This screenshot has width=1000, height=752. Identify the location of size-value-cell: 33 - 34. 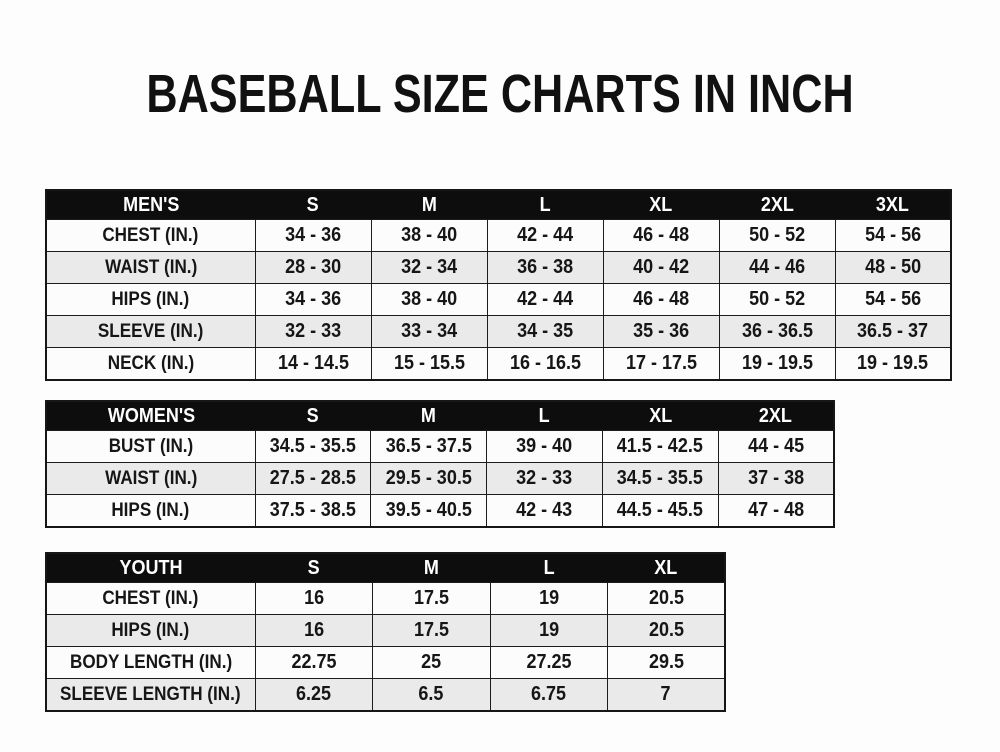
(429, 331).